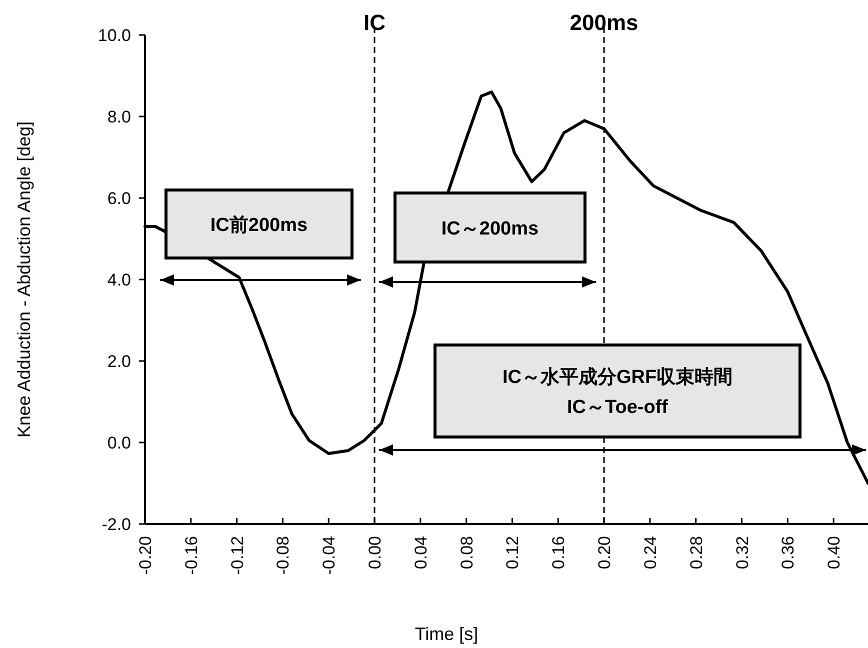  I want to click on x-tick-label: -0.12, so click(237, 555).